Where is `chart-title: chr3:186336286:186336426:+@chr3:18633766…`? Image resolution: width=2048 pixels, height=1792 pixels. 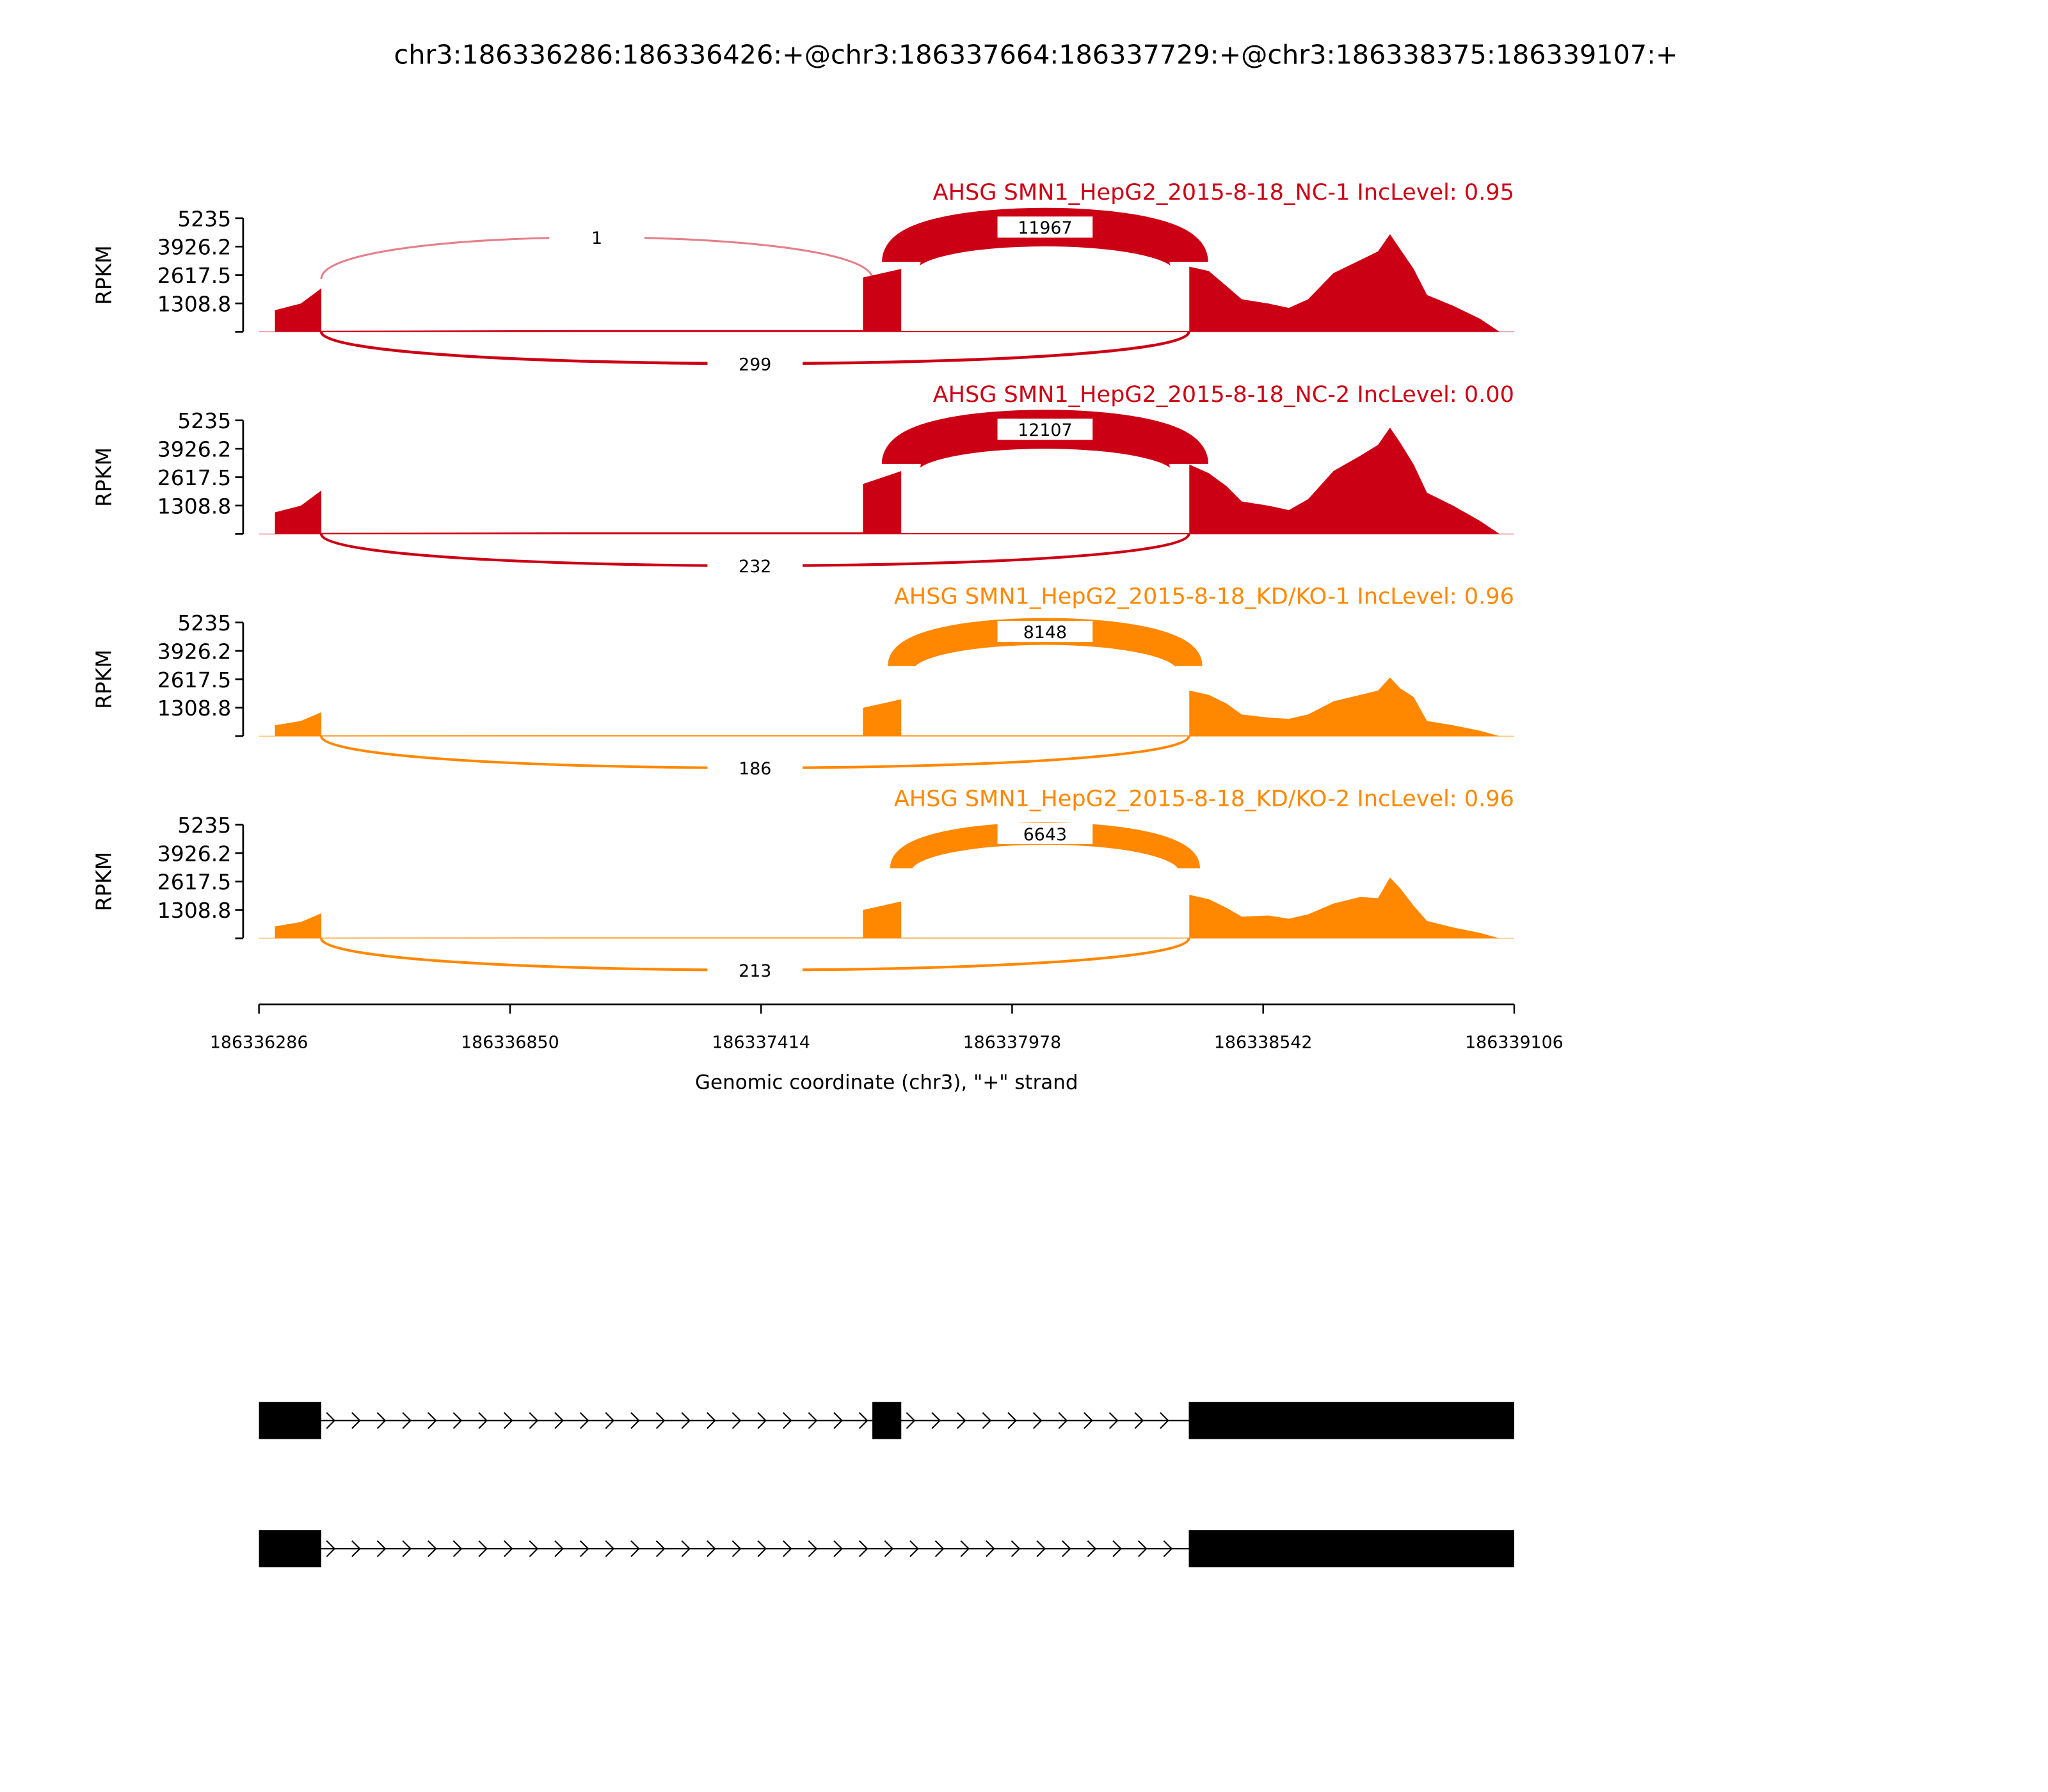 chart-title: chr3:186336286:186336426:+@chr3:18633766… is located at coordinates (1036, 54).